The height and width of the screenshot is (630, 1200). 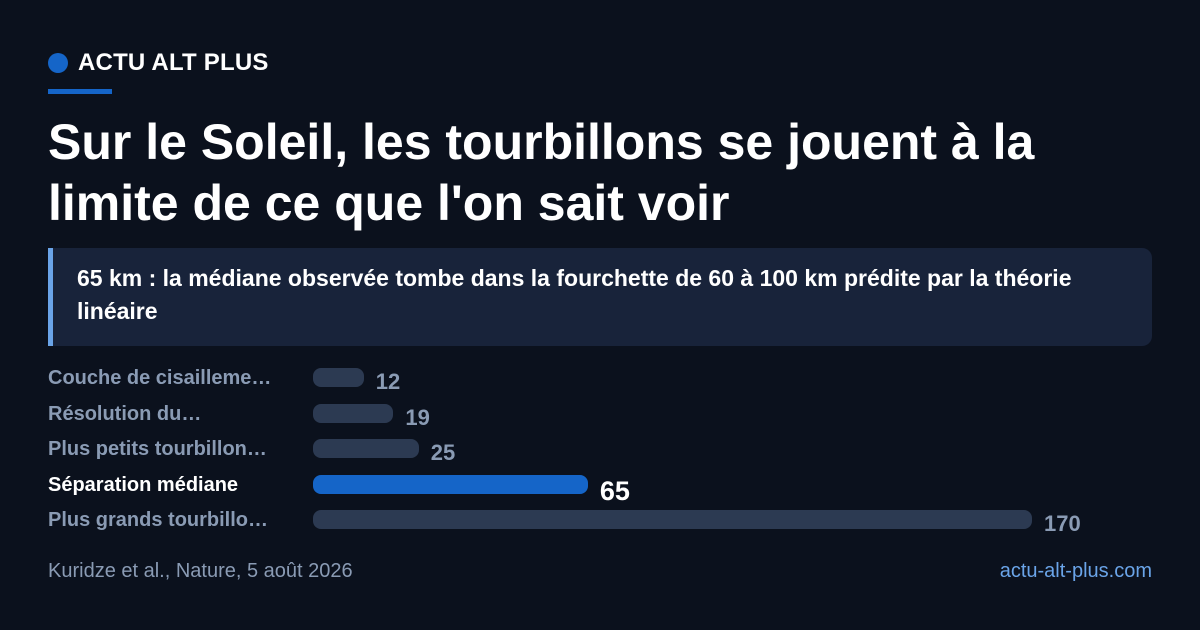 I want to click on bar-value: 25, so click(x=443, y=452).